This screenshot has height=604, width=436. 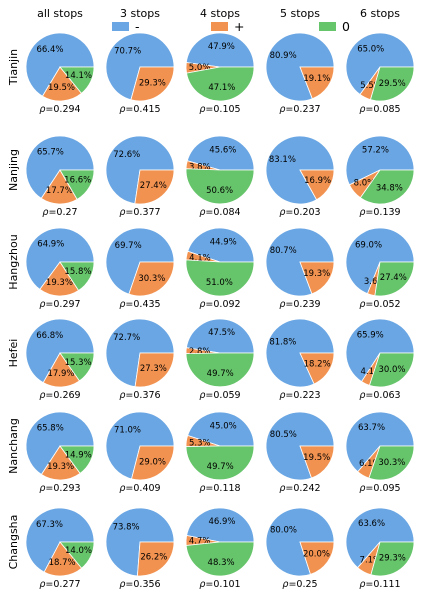 I want to click on rho-number: 0.294, so click(x=66, y=109).